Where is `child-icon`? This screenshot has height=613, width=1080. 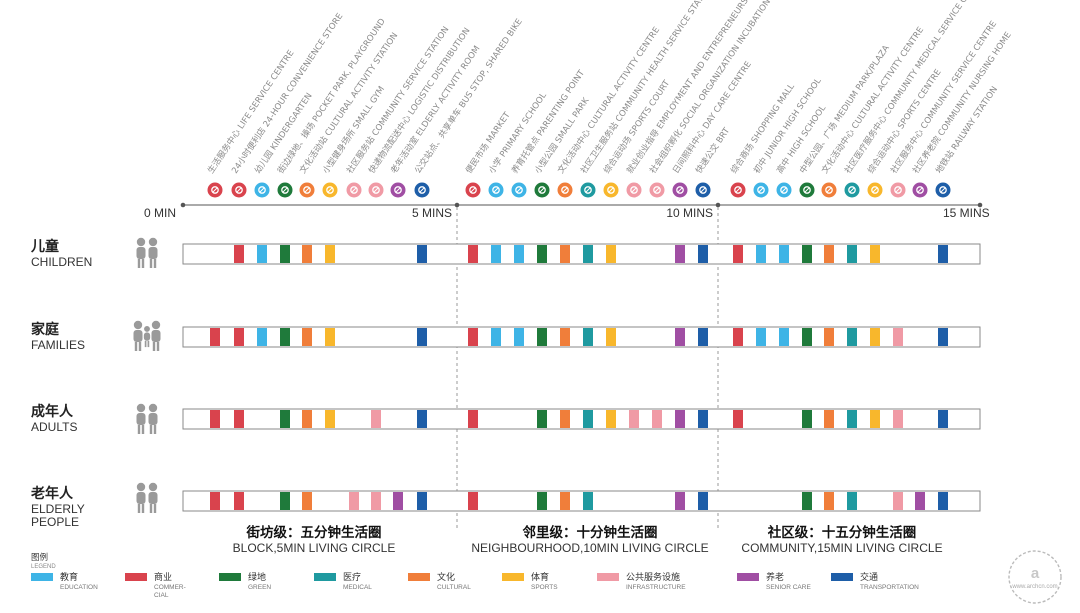 child-icon is located at coordinates (262, 190).